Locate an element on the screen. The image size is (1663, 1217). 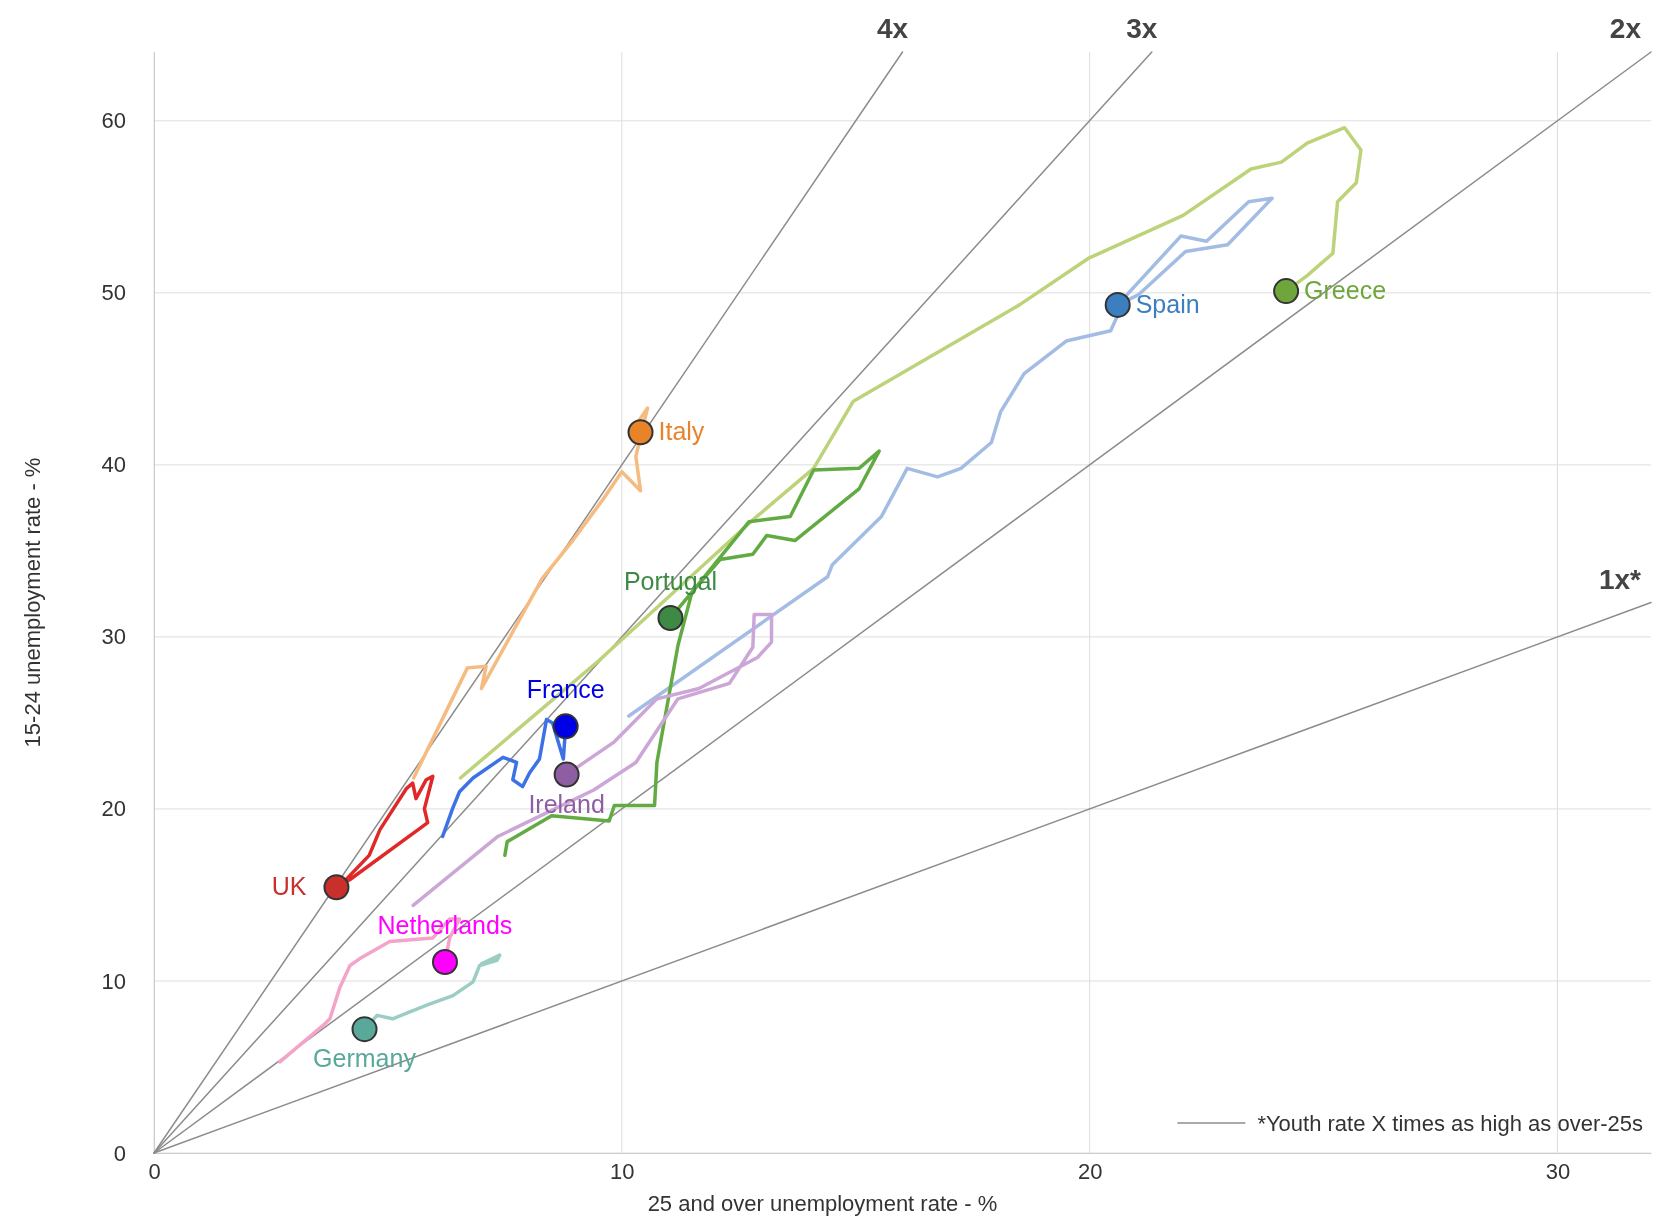
annotation: 4x is located at coordinates (892, 28).